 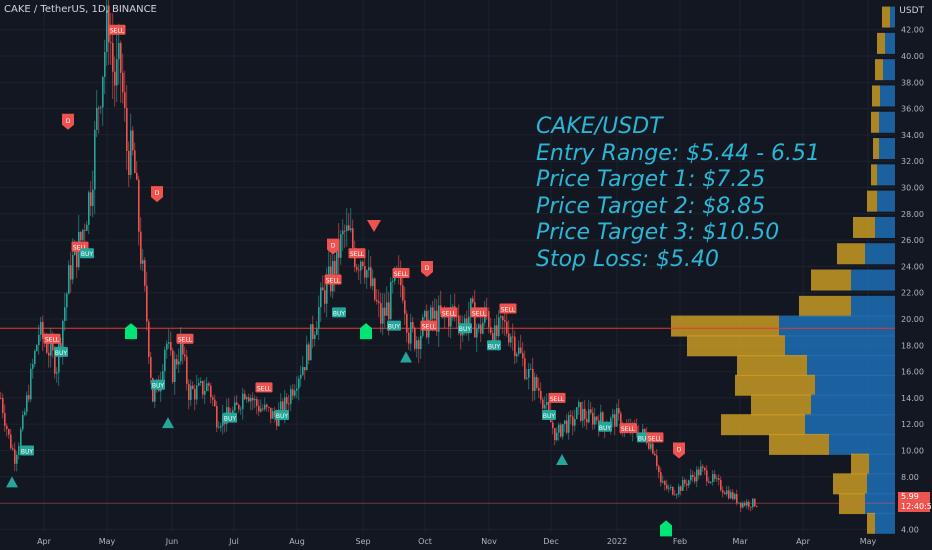 What do you see at coordinates (362, 541) in the screenshot?
I see `x-tick-label: Sep` at bounding box center [362, 541].